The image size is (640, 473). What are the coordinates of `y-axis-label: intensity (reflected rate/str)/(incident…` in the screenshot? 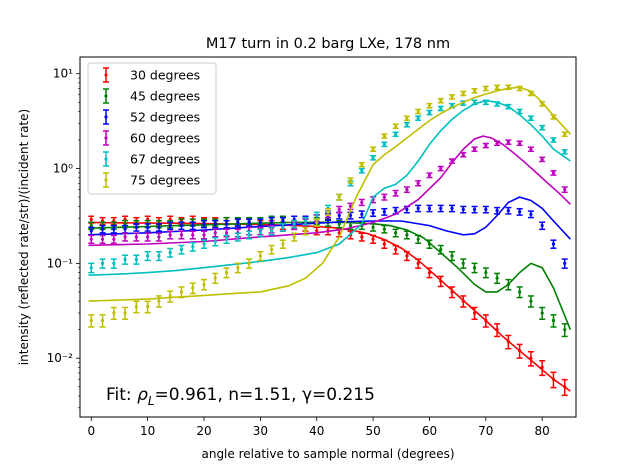 It's located at (24, 237).